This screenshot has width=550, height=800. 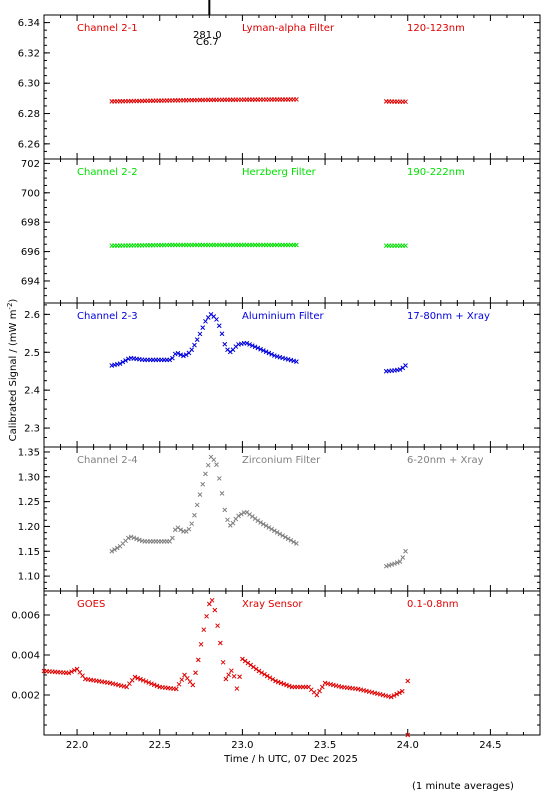 I want to click on panel-label: 17-80nm + Xray, so click(x=448, y=316).